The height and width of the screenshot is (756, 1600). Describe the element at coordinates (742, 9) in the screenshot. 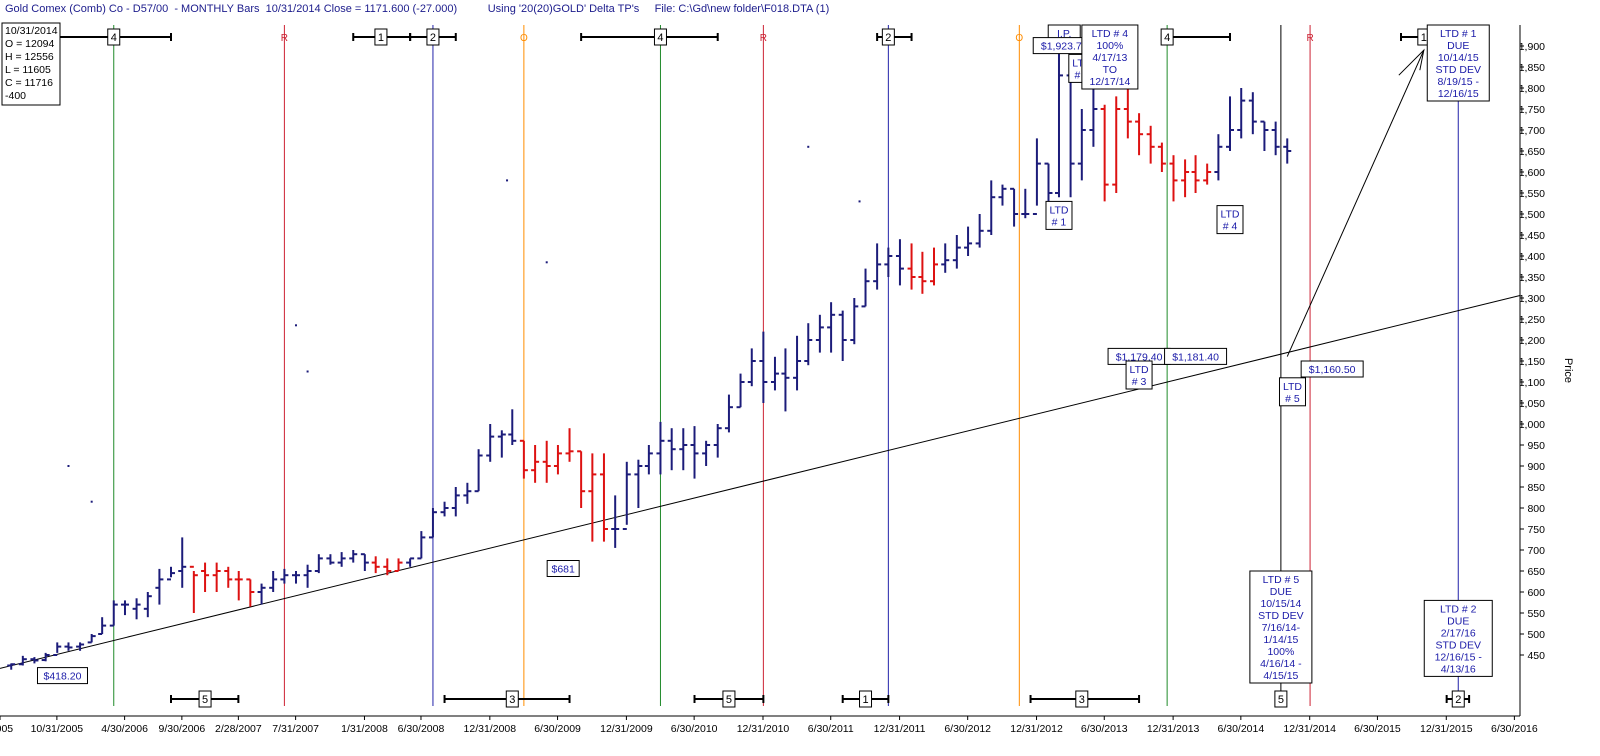

I see `file-label: File: C:\Gd\new folder\F018.DTA (1)` at that location.